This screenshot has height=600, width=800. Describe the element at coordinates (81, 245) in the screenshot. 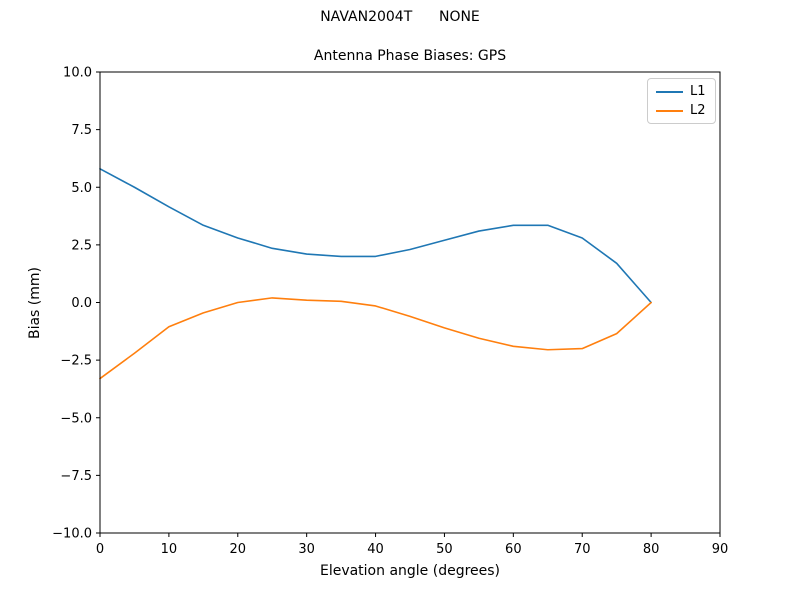

I see `y-tick-label: 2.5` at that location.